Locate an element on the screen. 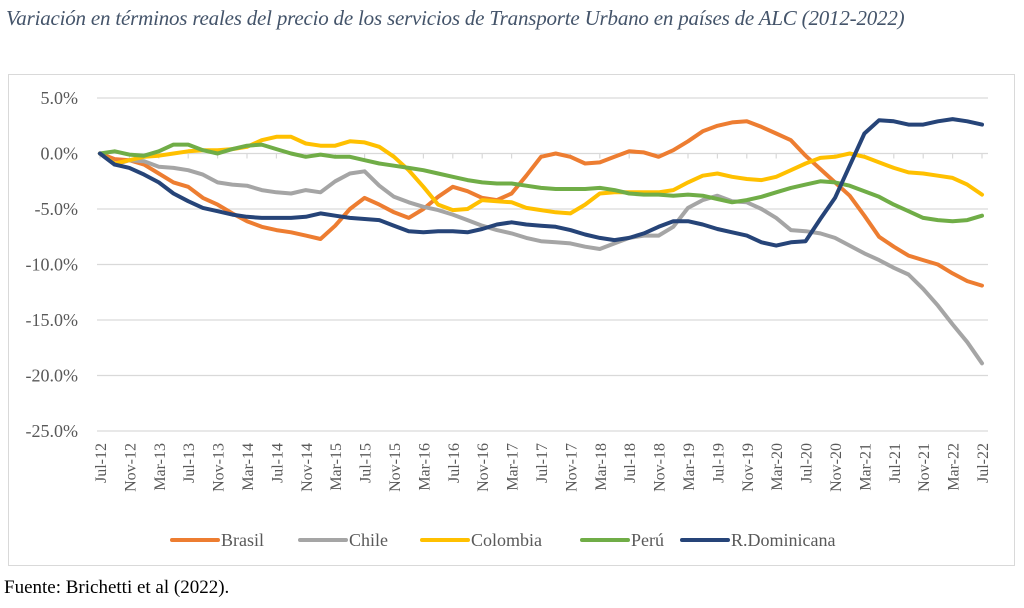 The height and width of the screenshot is (608, 1024). legend-label: Chile is located at coordinates (368, 540).